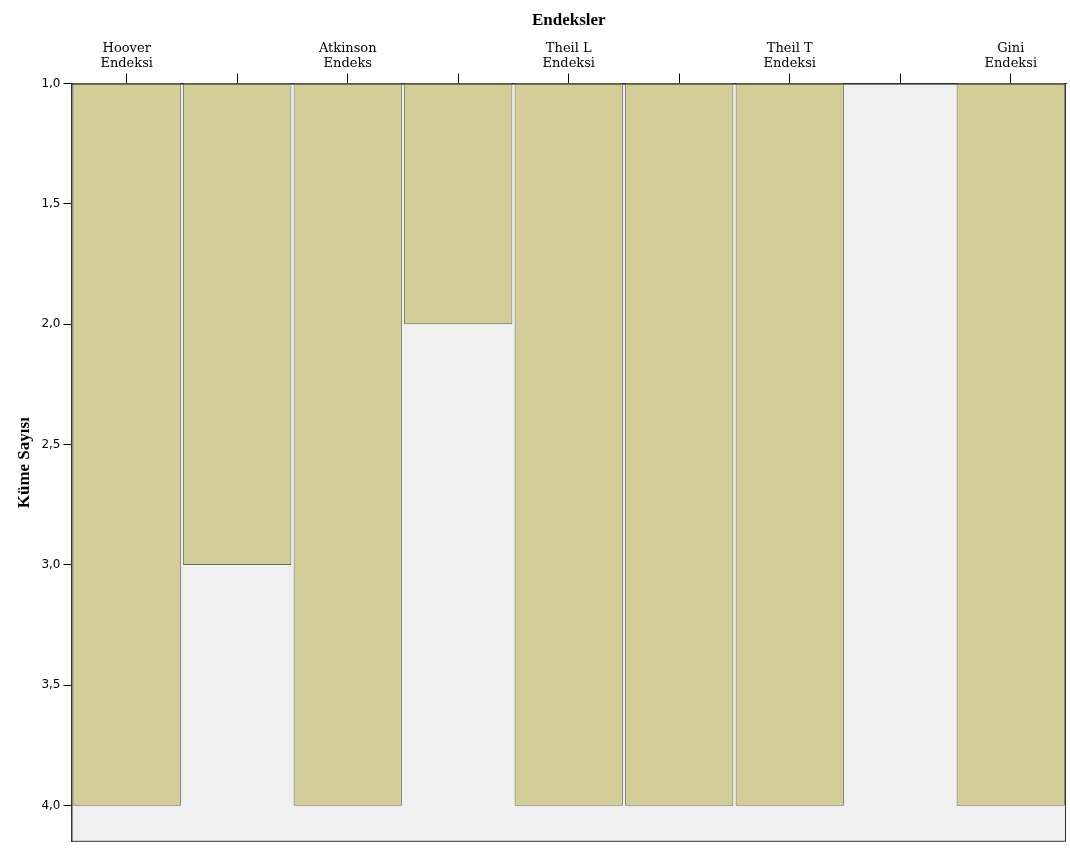 Image resolution: width=1070 pixels, height=852 pixels. Describe the element at coordinates (51, 684) in the screenshot. I see `y-tick-label: 3,5` at that location.